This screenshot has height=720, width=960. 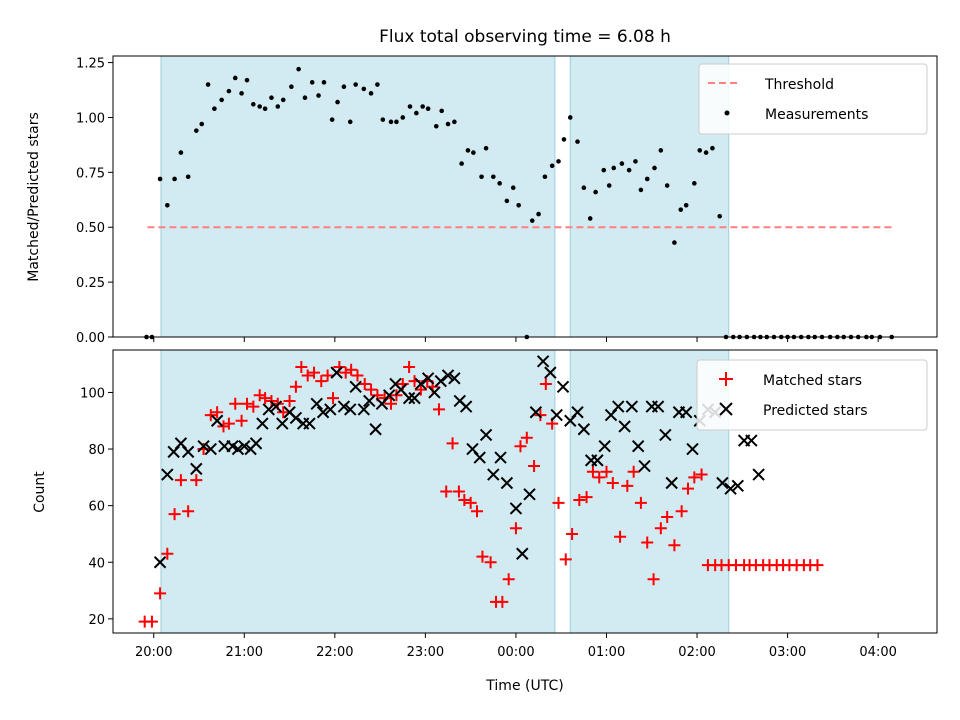 I want to click on bottom-x-tick-label: 03:00, so click(x=787, y=652).